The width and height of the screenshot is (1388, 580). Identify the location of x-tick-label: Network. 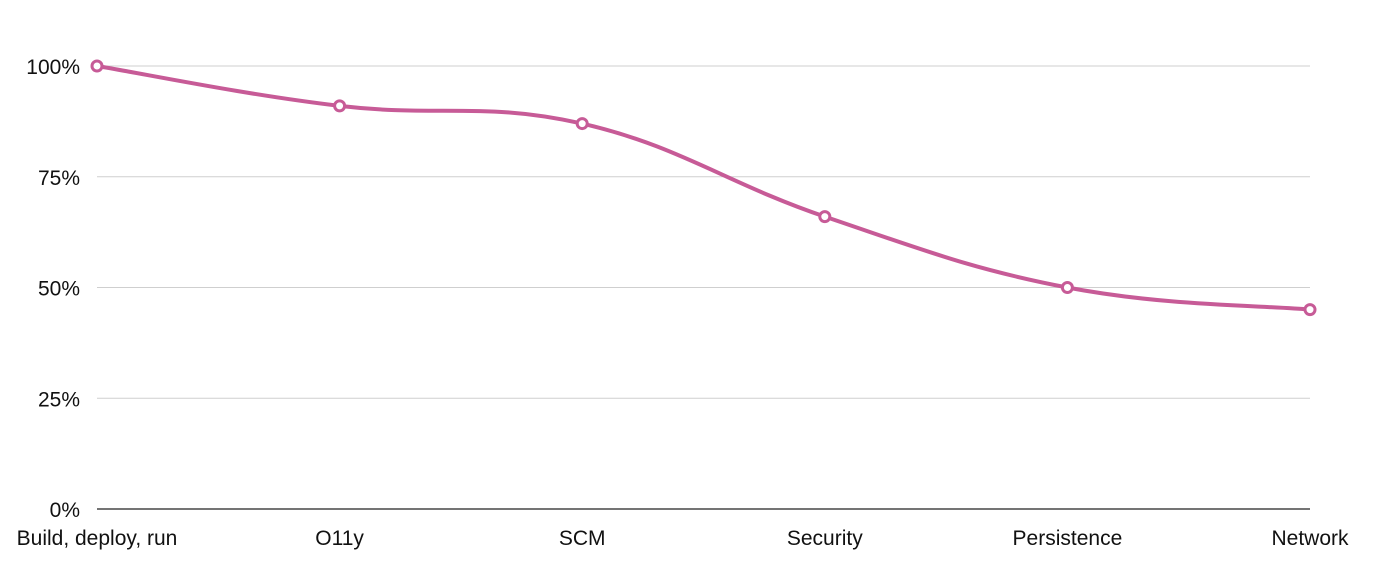
(1310, 538).